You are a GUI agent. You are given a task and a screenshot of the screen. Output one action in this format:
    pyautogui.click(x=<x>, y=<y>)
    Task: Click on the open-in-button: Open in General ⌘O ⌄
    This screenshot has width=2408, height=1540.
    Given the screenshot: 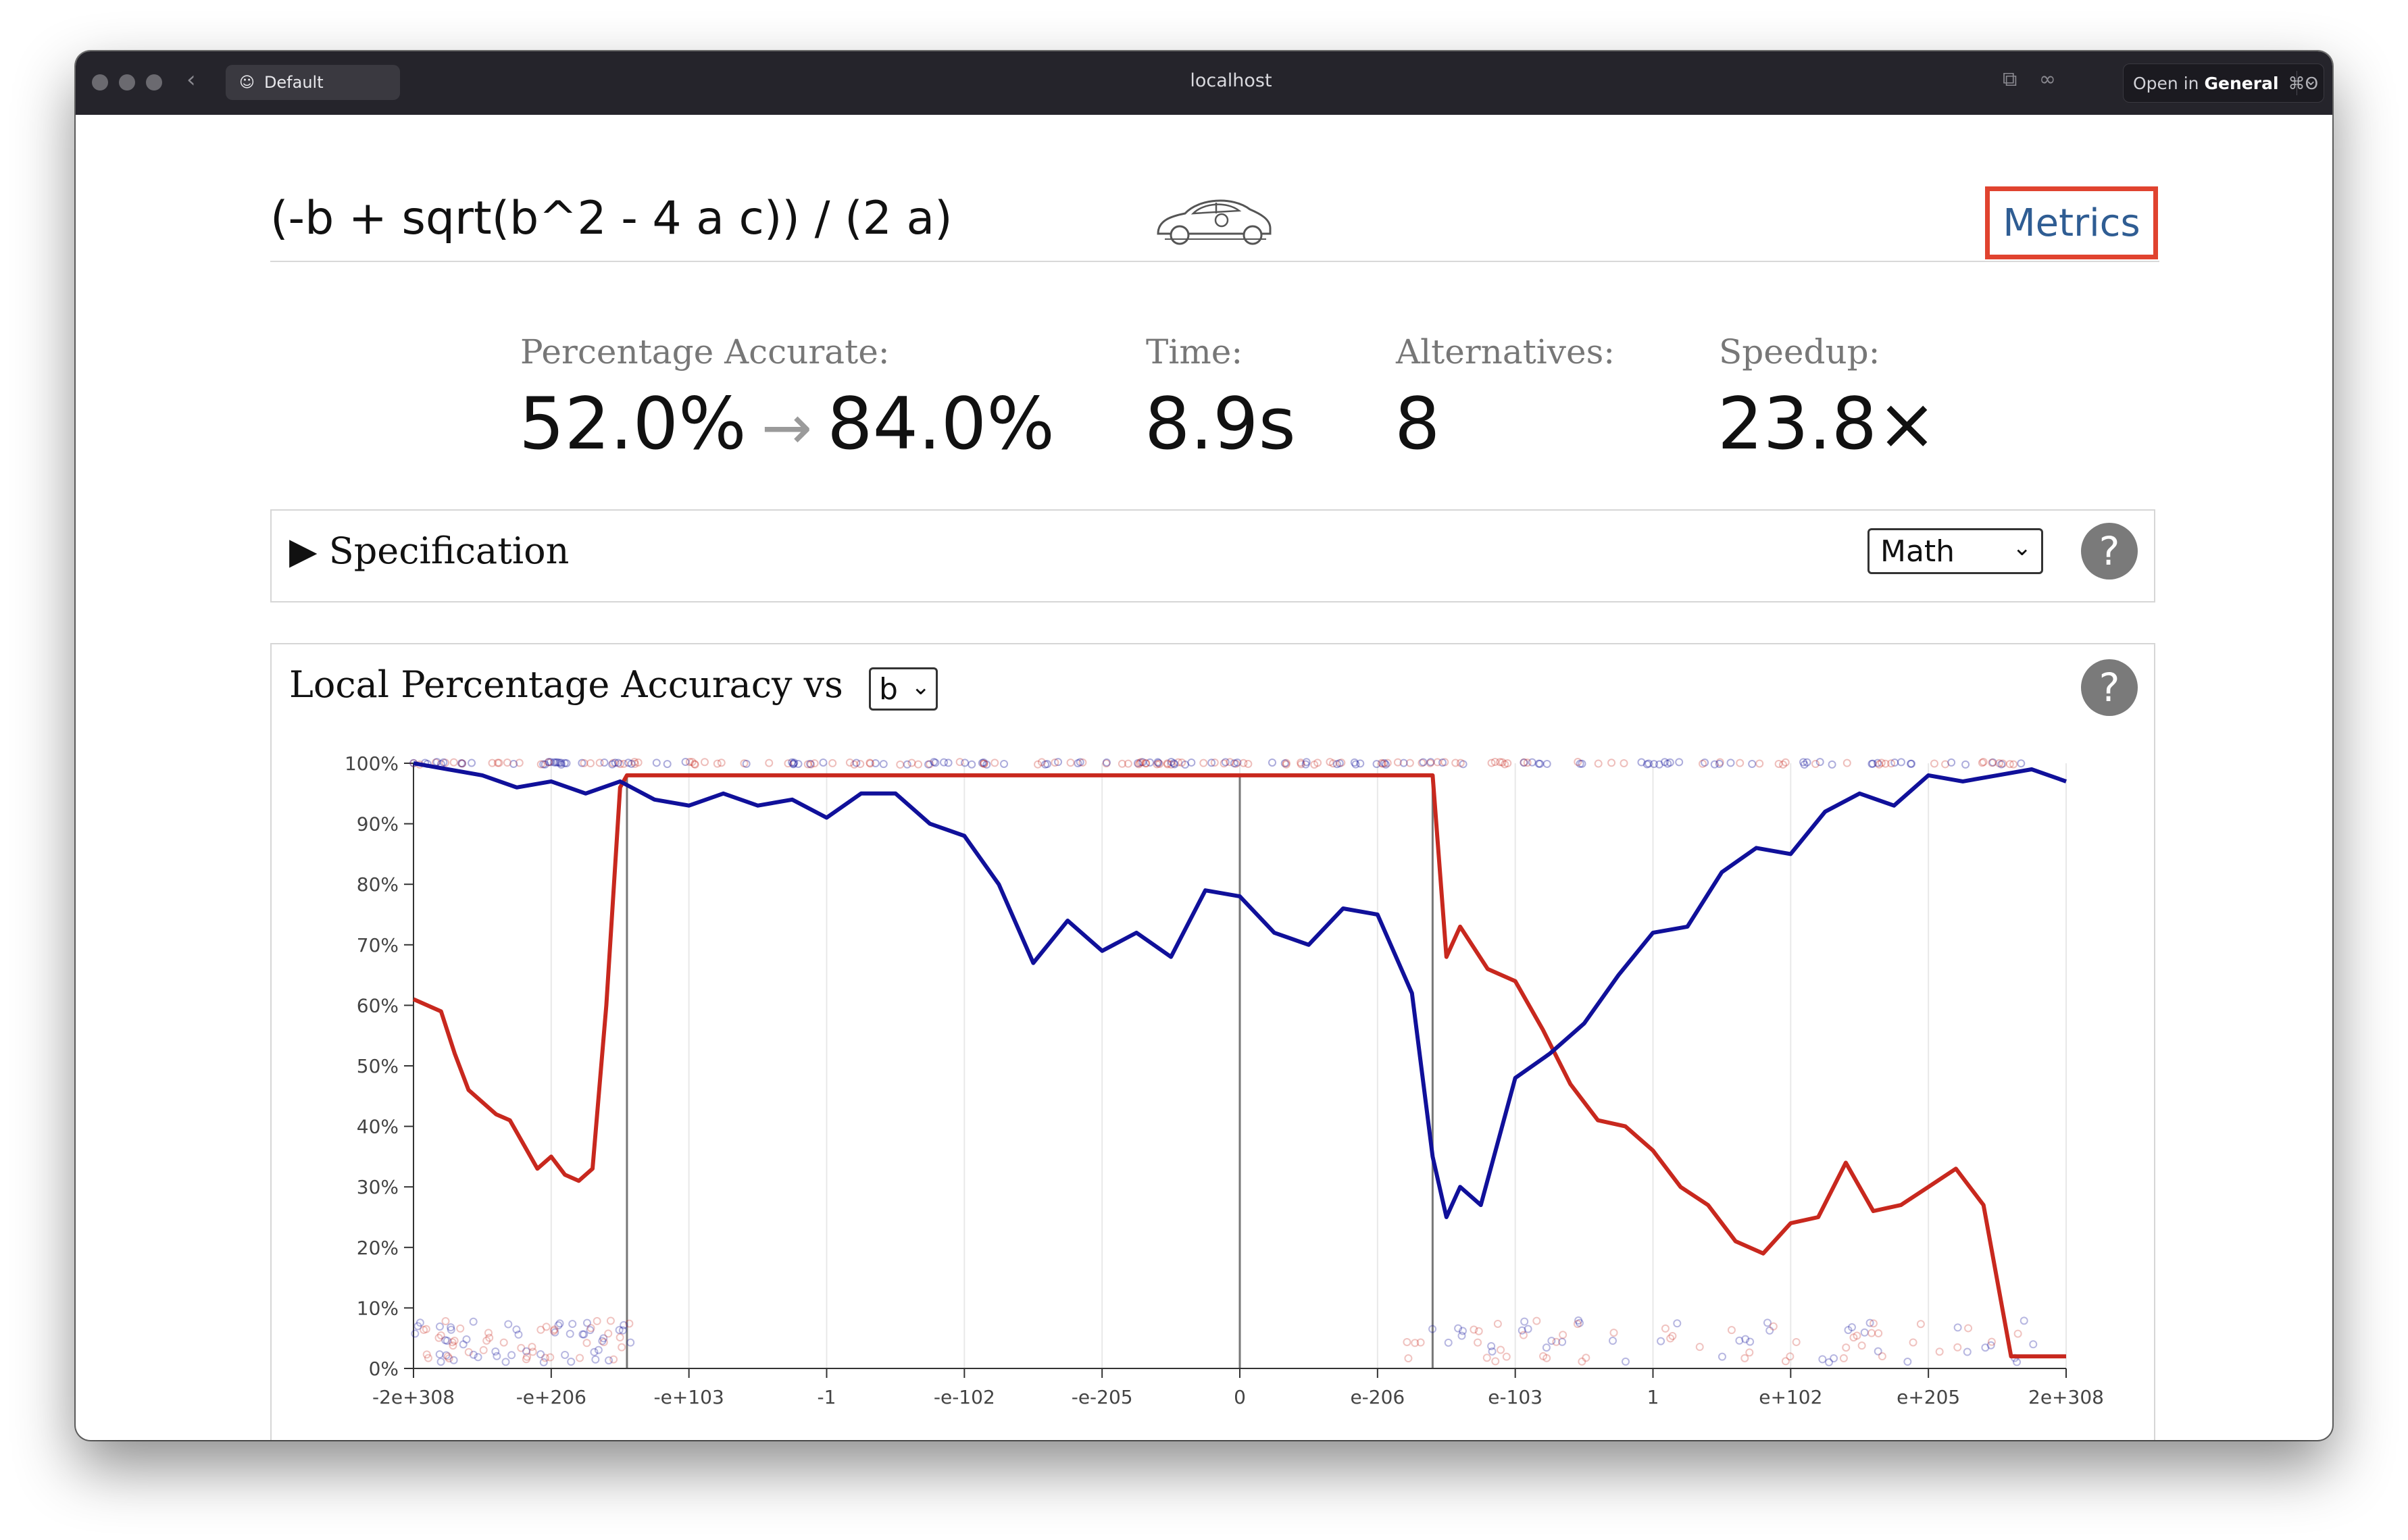 What is the action you would take?
    pyautogui.click(x=2224, y=83)
    